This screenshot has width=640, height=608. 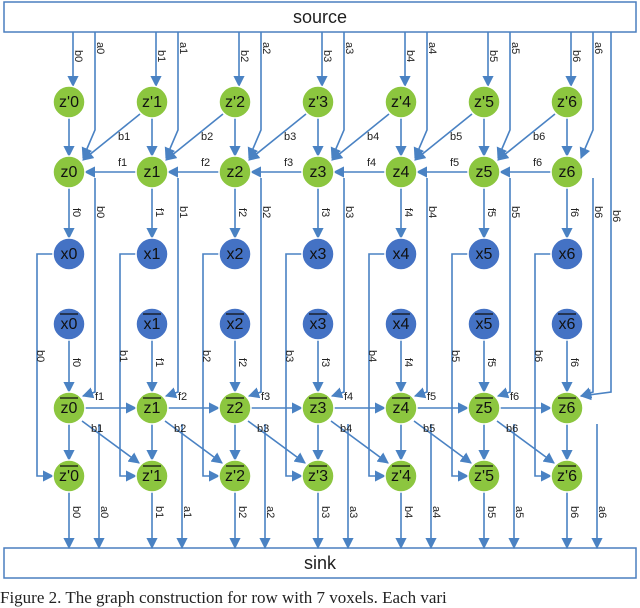 I want to click on edge-label-f-bottom: f1, so click(x=99, y=397).